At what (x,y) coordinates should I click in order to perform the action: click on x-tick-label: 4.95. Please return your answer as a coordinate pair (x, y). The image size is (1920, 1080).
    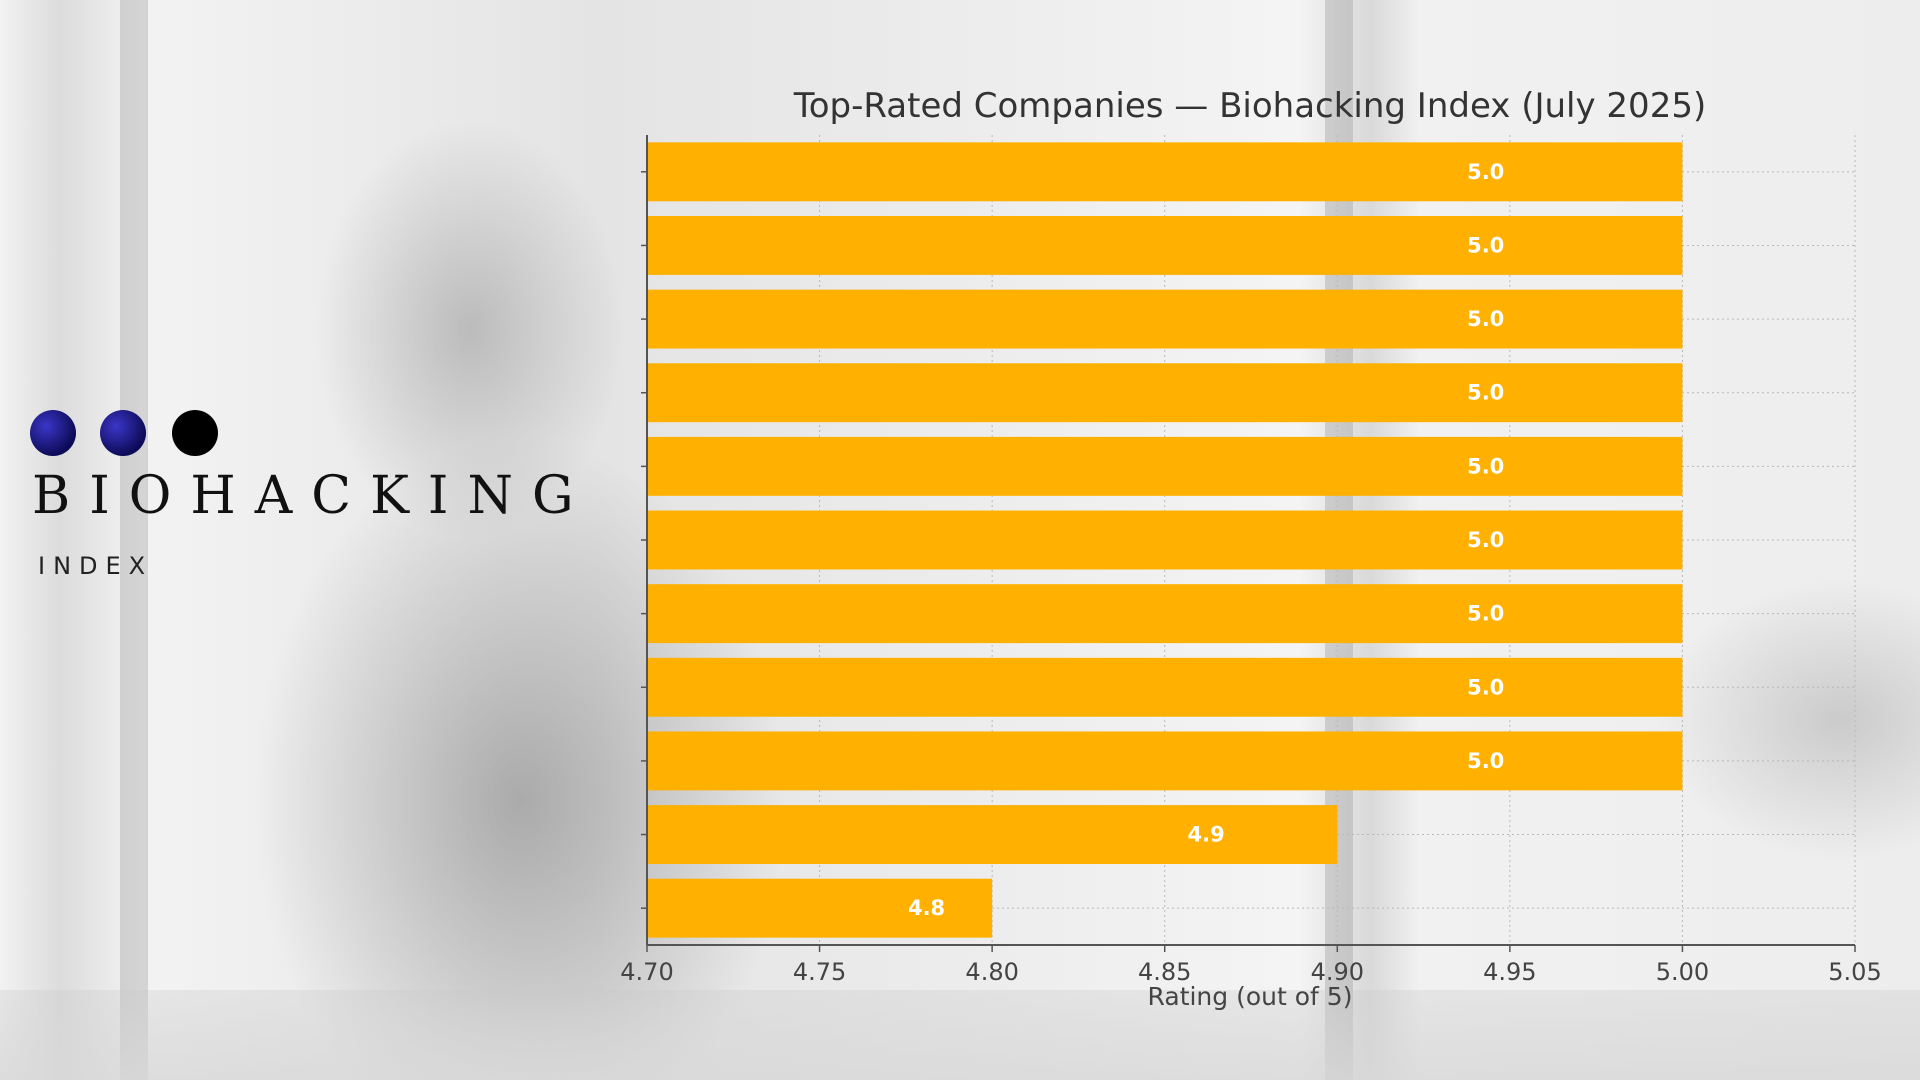
    Looking at the image, I should click on (1509, 972).